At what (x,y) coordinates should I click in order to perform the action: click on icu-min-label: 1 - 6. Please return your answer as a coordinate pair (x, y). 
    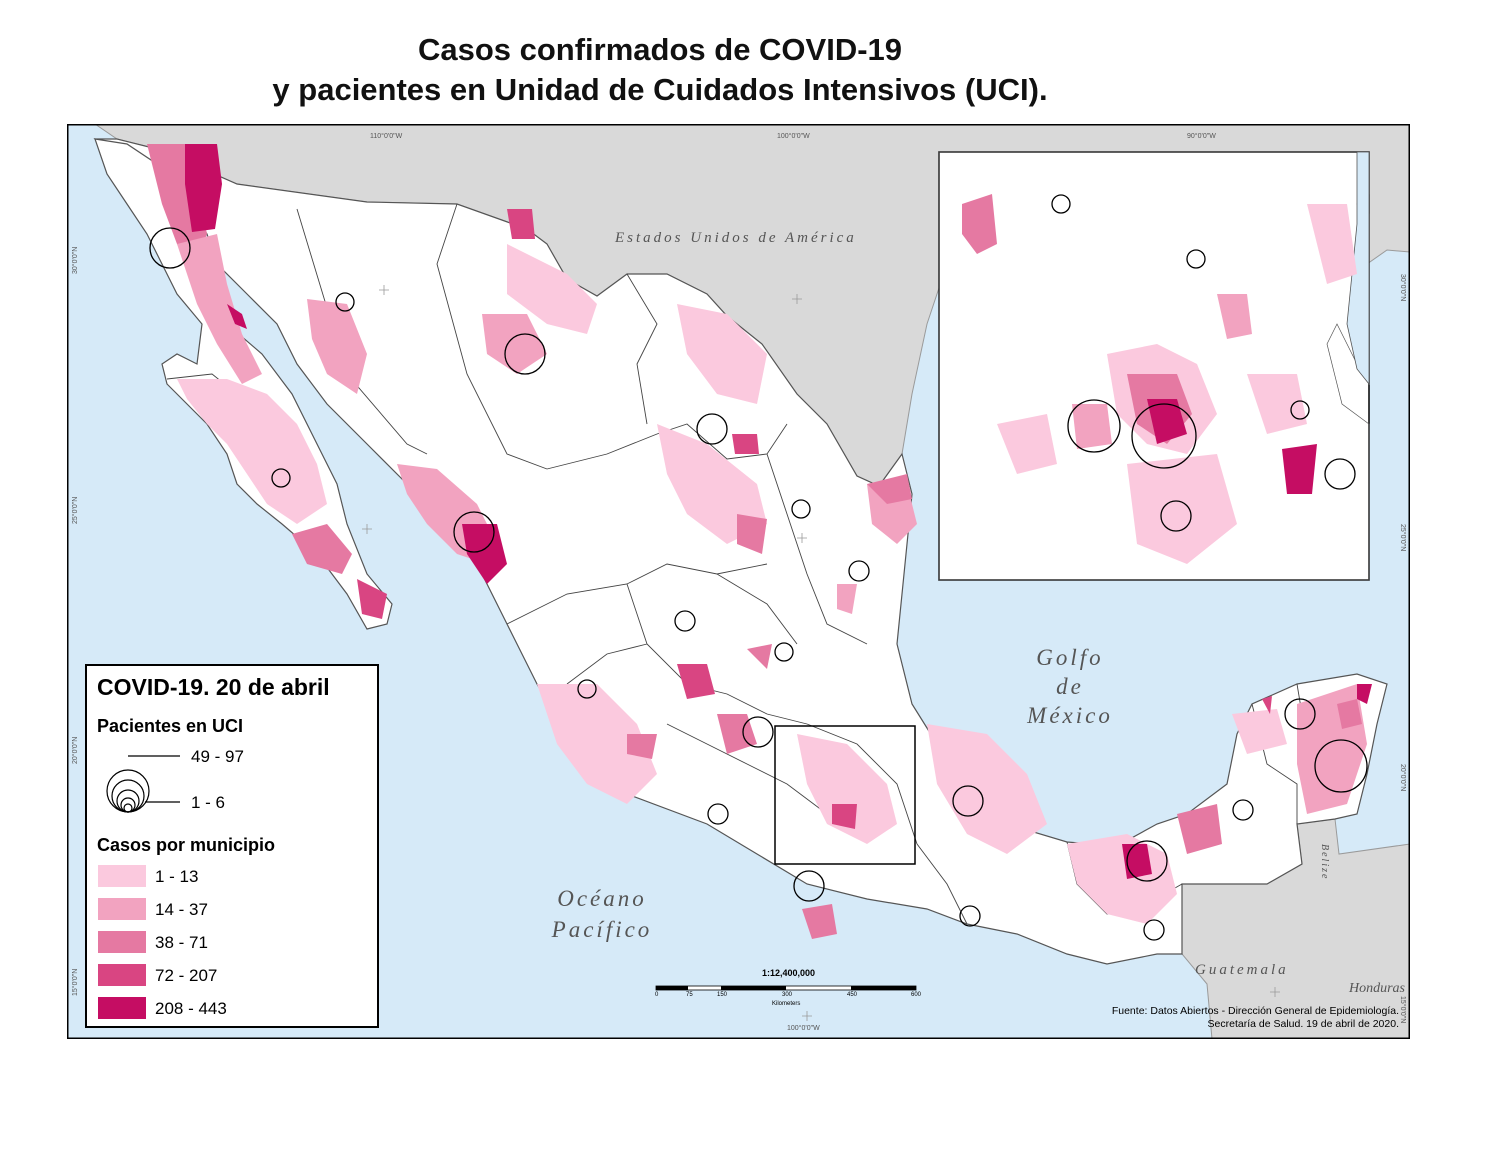
    Looking at the image, I should click on (208, 802).